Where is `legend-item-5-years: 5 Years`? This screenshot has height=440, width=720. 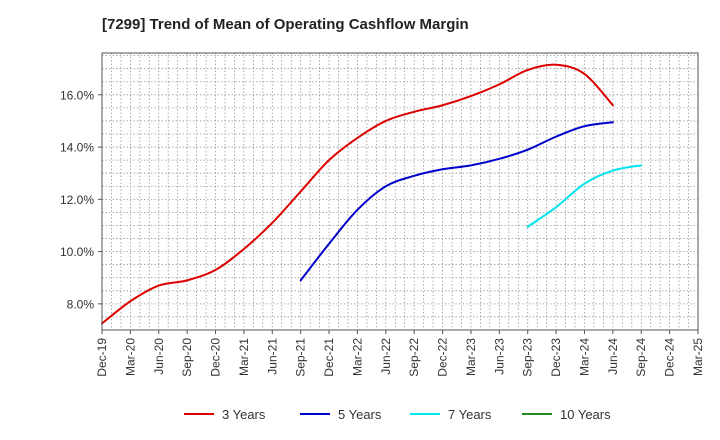
legend-item-5-years: 5 Years is located at coordinates (341, 414).